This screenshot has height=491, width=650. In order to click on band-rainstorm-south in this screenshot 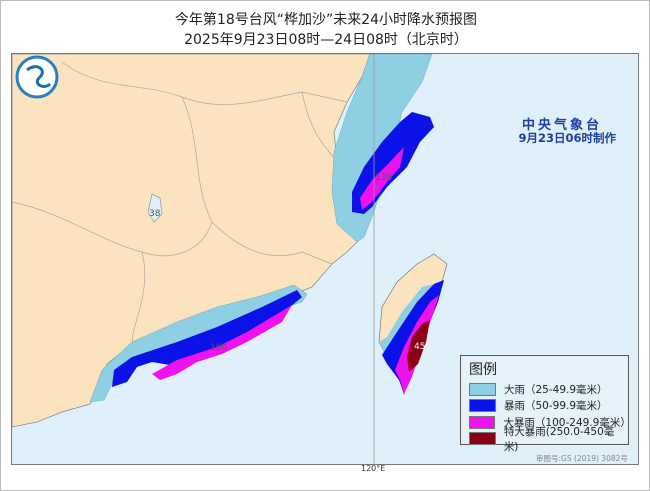, I will do `click(207, 338)`.